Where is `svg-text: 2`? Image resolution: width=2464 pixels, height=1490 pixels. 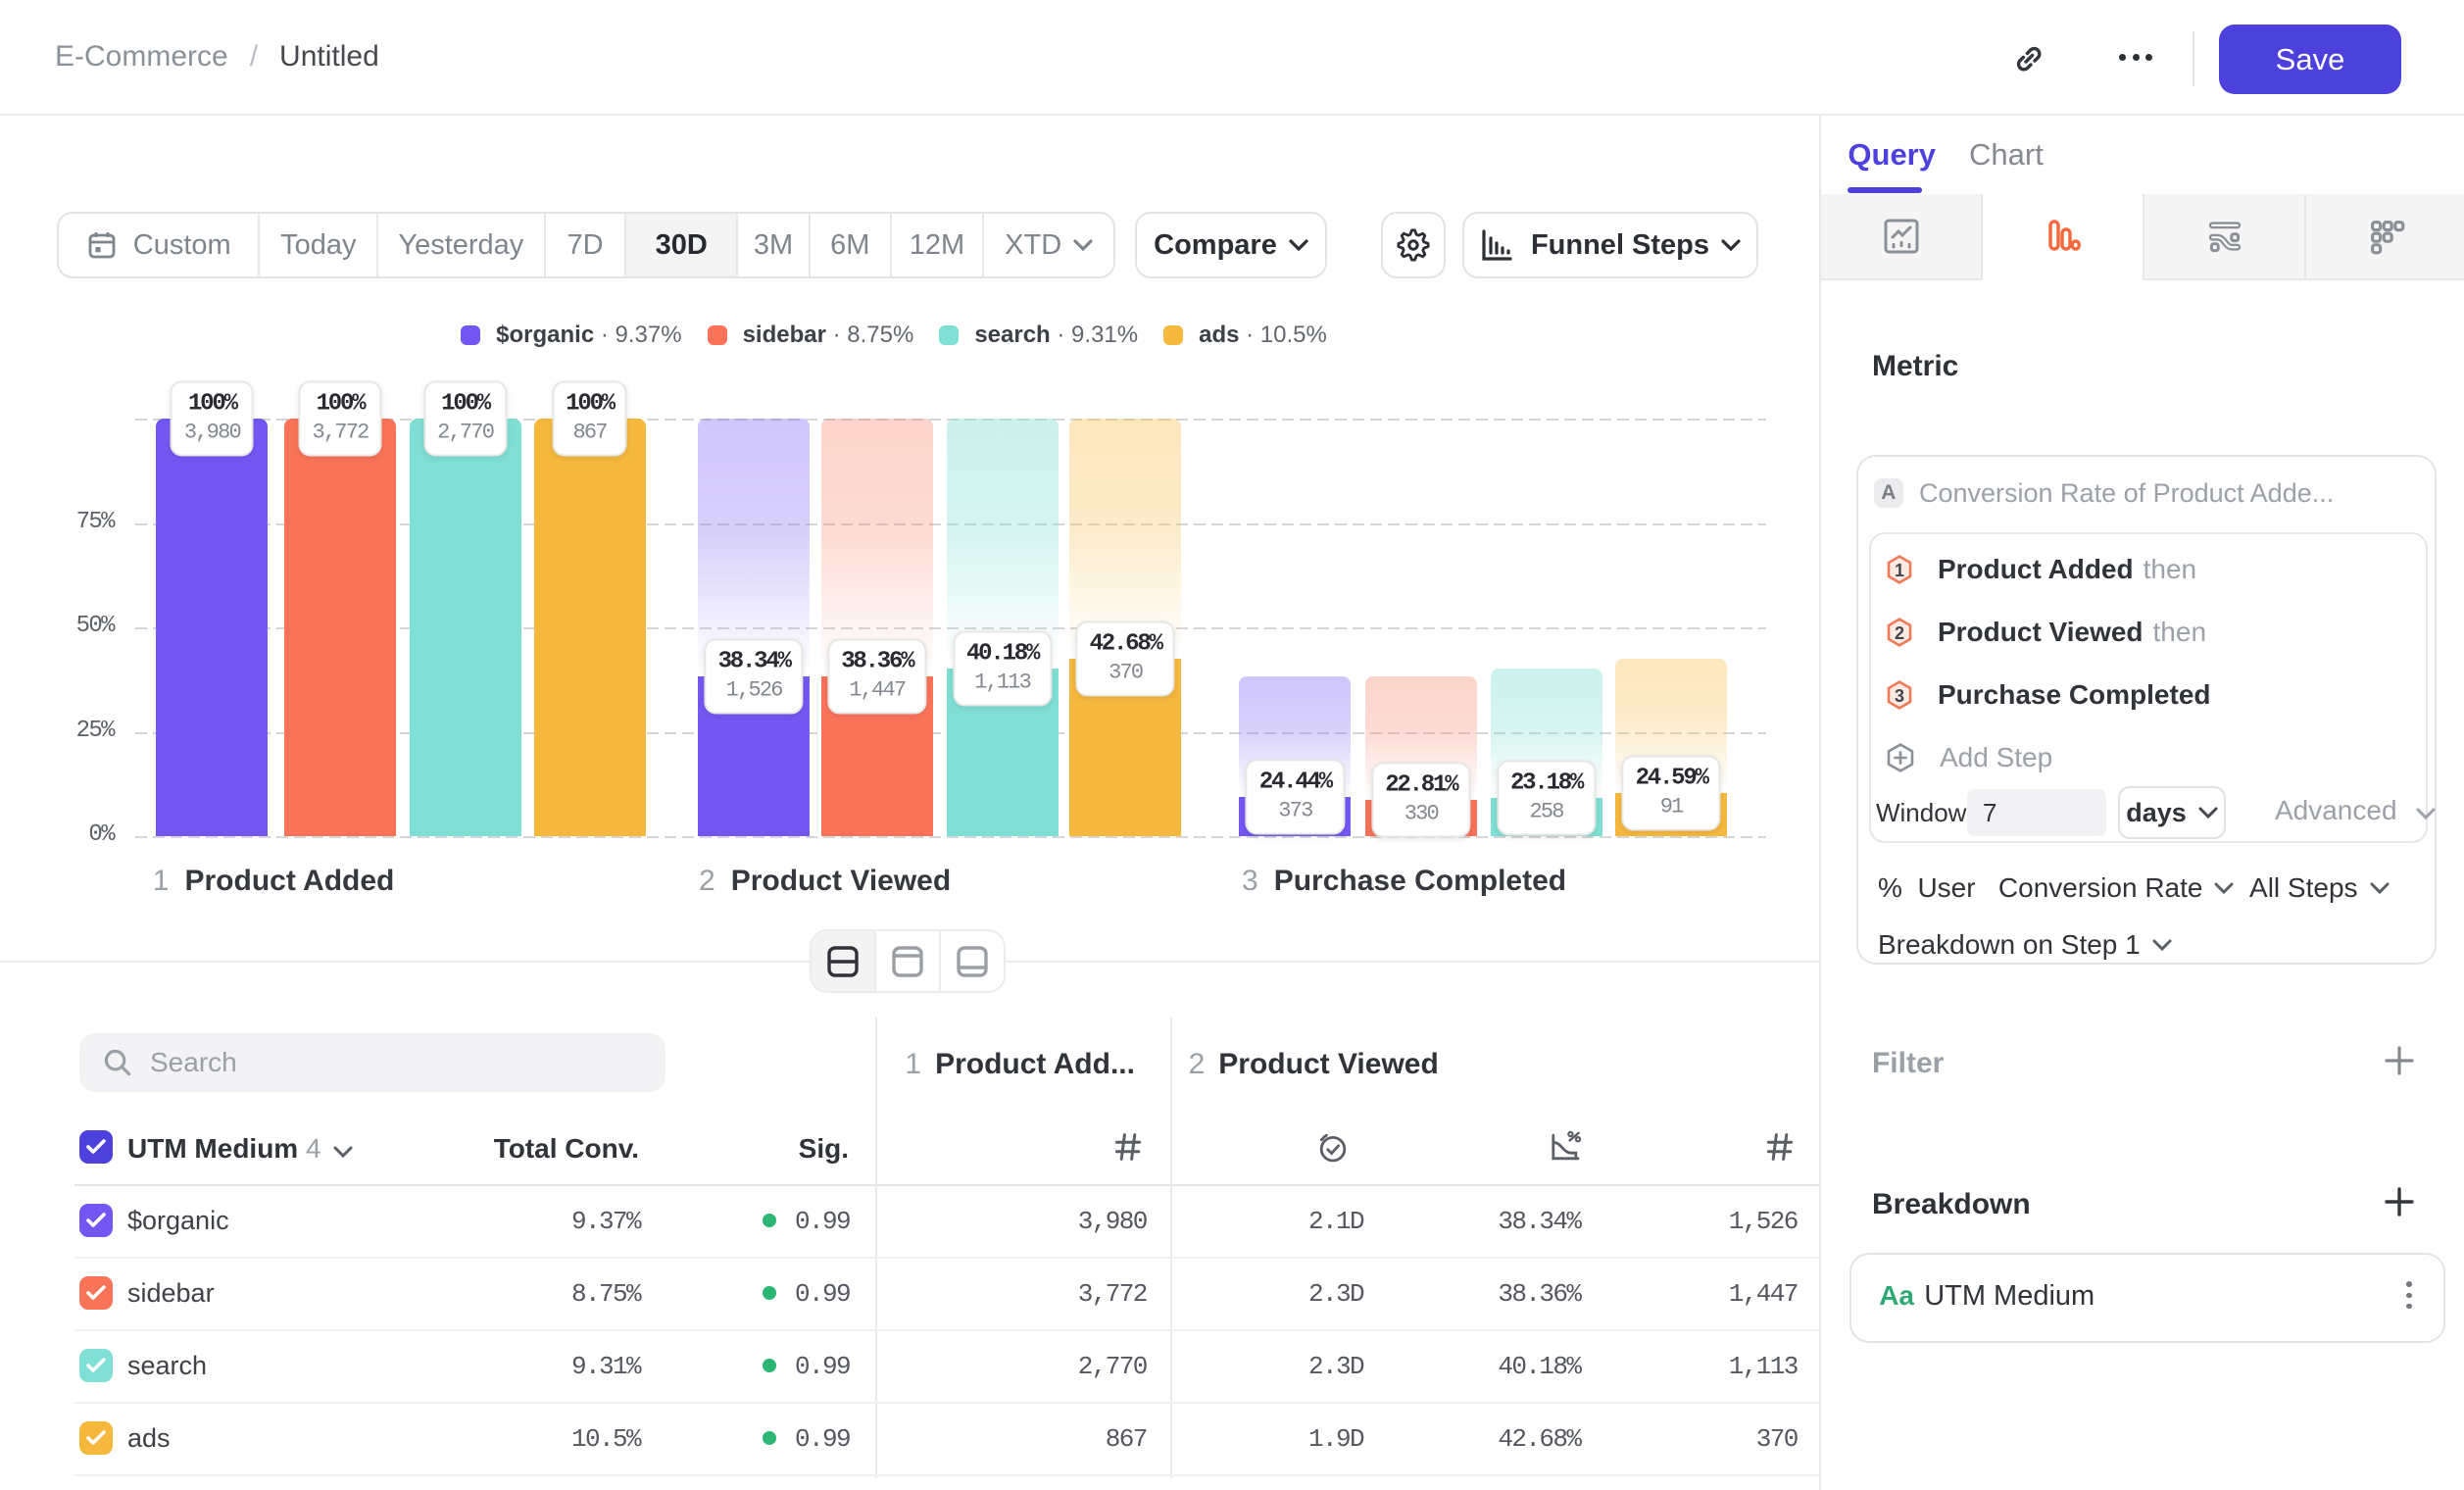 svg-text: 2 is located at coordinates (1900, 633).